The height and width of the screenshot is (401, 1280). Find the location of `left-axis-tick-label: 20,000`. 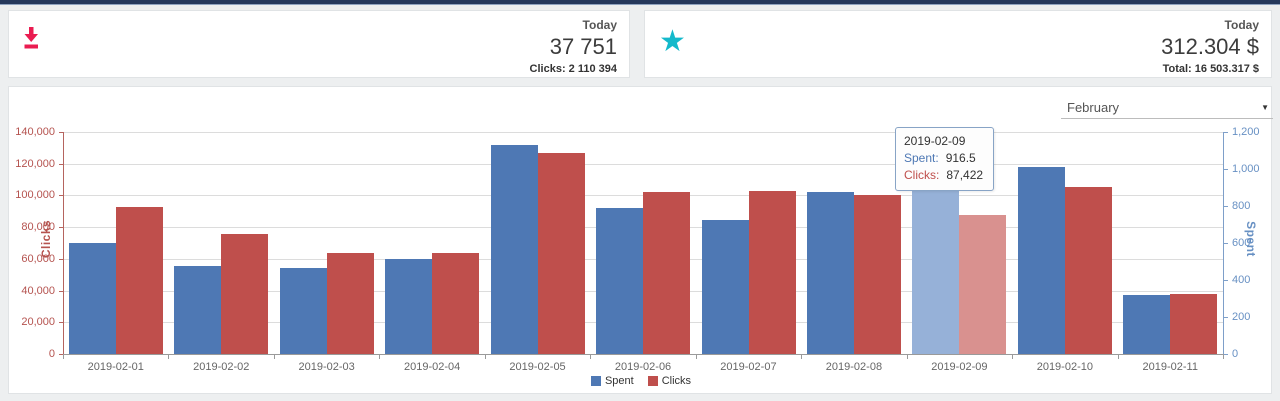

left-axis-tick-label: 20,000 is located at coordinates (38, 322).